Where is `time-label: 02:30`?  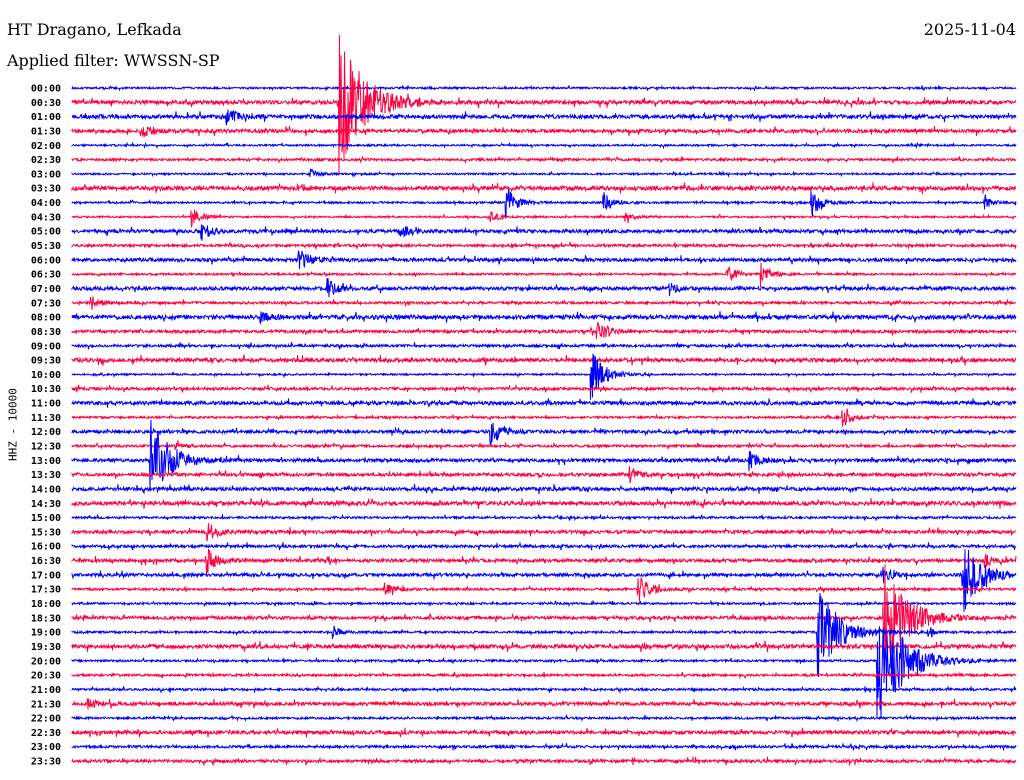 time-label: 02:30 is located at coordinates (46, 160).